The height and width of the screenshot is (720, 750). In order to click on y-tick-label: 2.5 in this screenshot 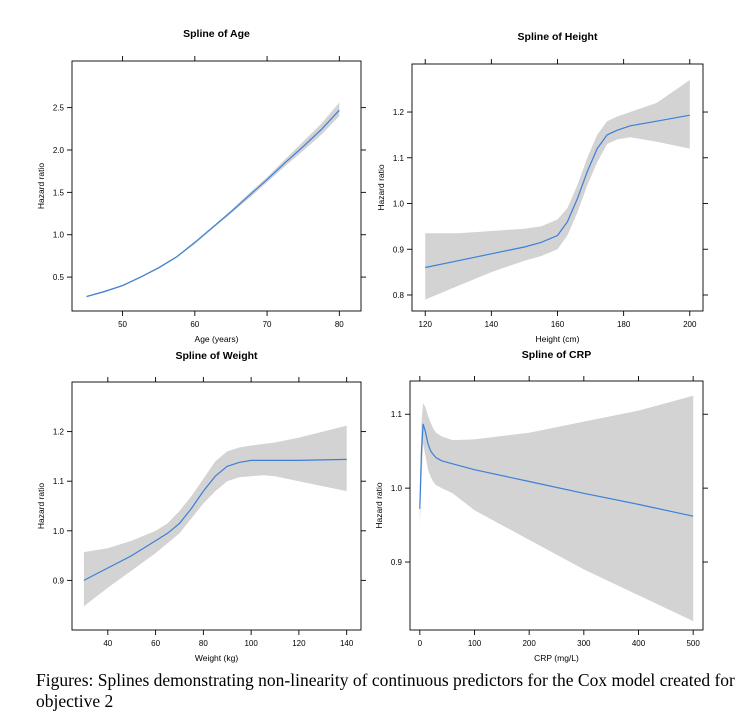, I will do `click(59, 108)`.